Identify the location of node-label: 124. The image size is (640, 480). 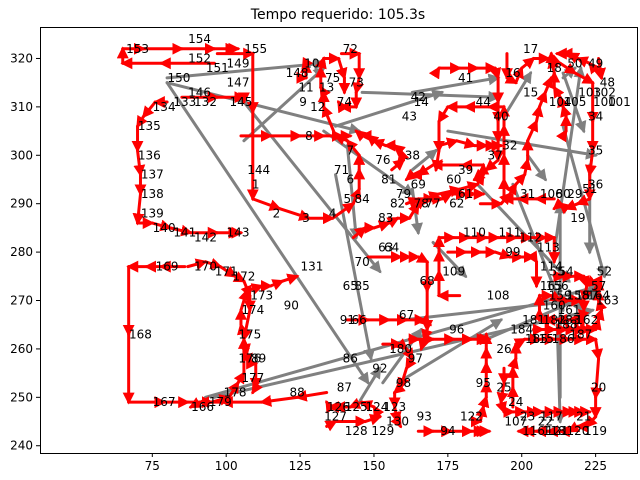
(376, 407).